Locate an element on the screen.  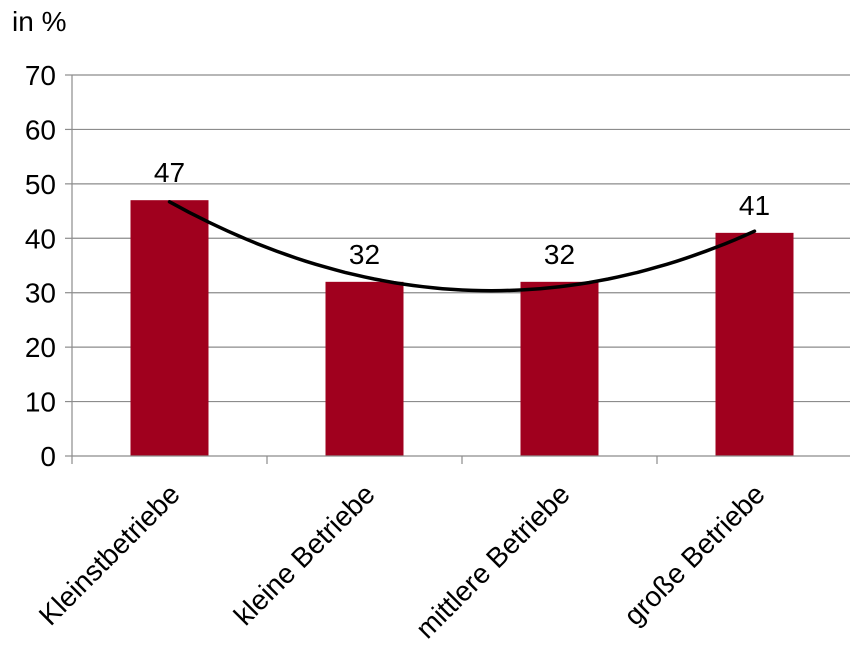
y-tick-label: 0 is located at coordinates (48, 456).